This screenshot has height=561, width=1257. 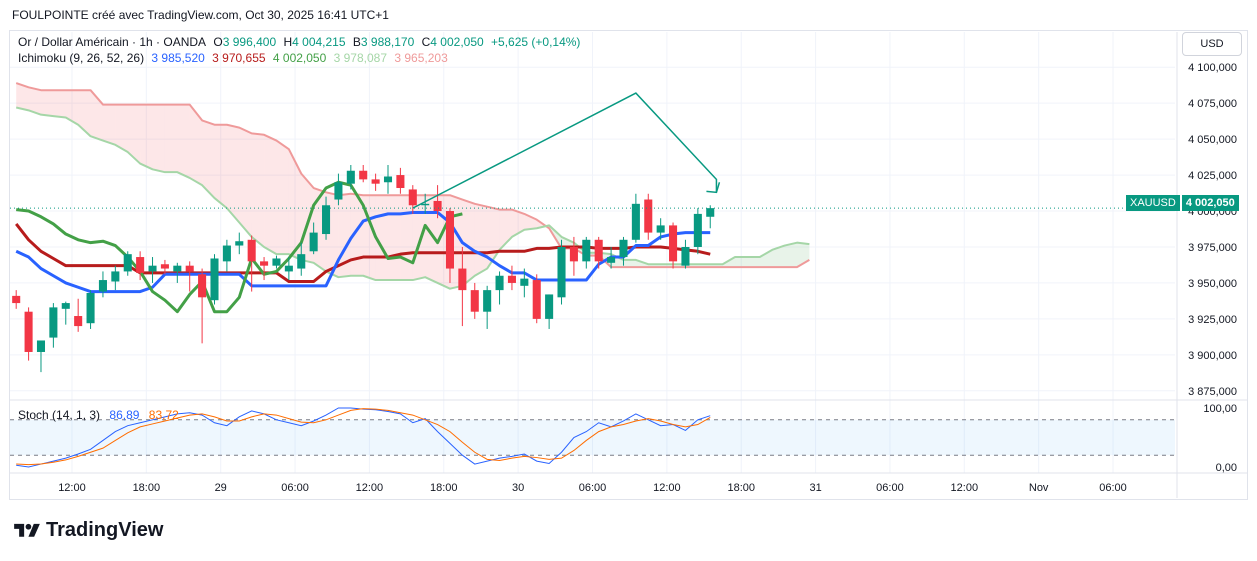 I want to click on brand-name: TradingView, so click(x=105, y=530).